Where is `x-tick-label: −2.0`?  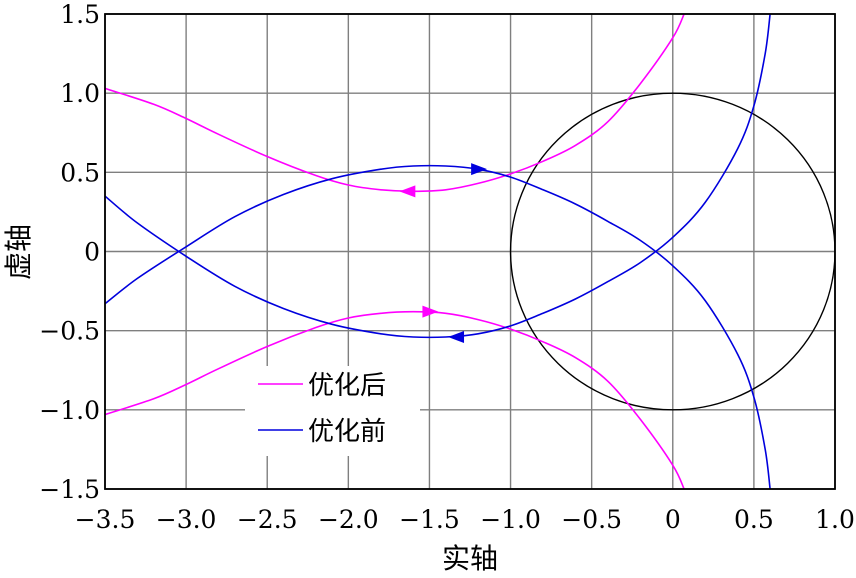 x-tick-label: −2.0 is located at coordinates (348, 519).